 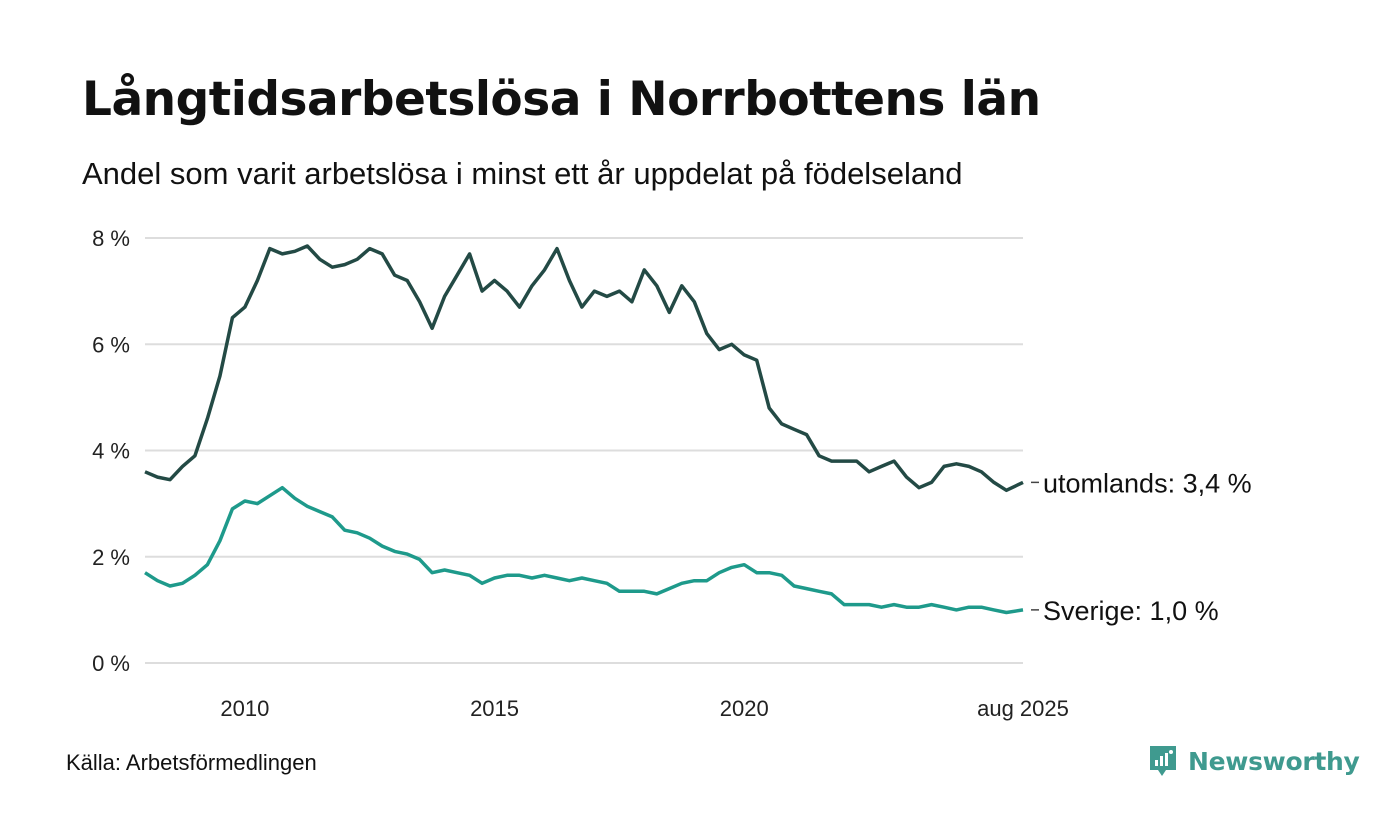 I want to click on x-tick-label: aug 2025, so click(x=1023, y=708).